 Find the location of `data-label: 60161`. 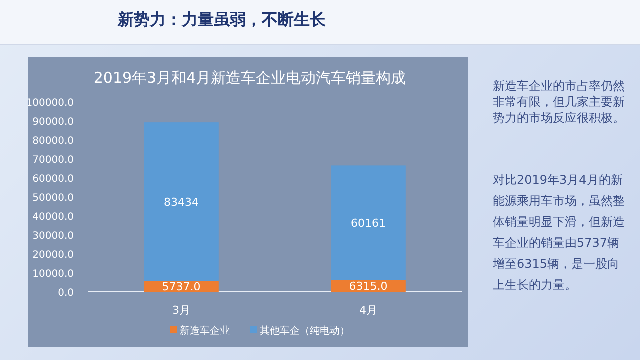

data-label: 60161 is located at coordinates (368, 223).